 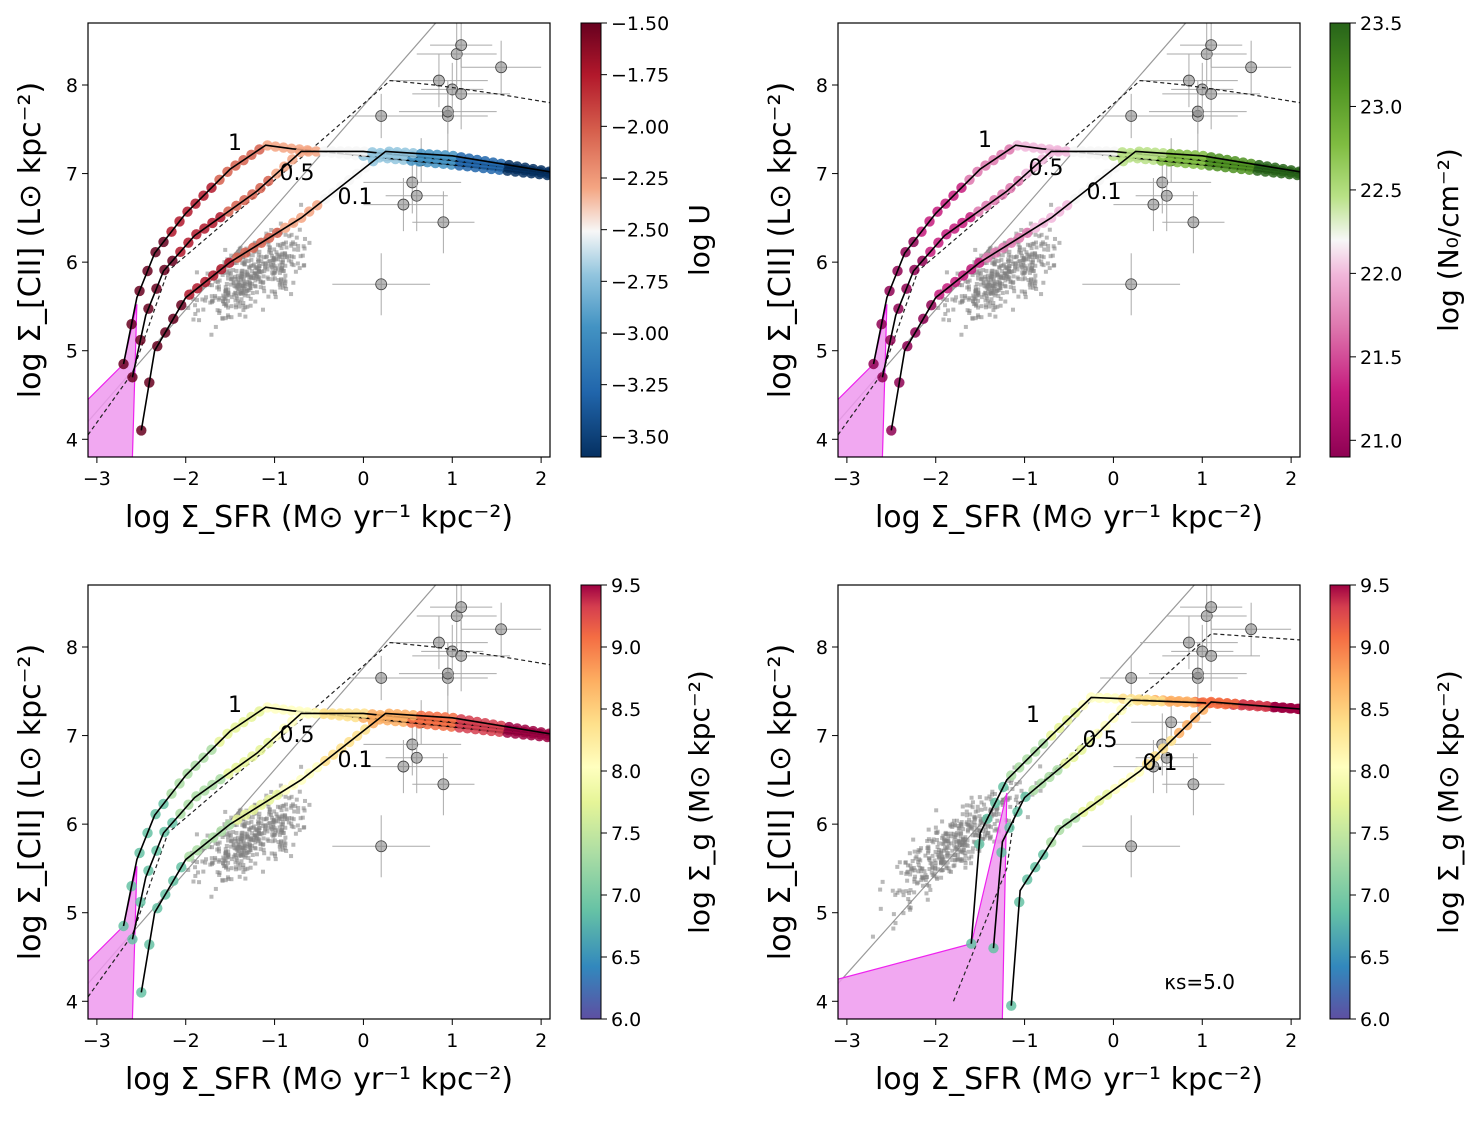 What do you see at coordinates (345, 290) in the screenshot?
I see `model-curve-0.1` at bounding box center [345, 290].